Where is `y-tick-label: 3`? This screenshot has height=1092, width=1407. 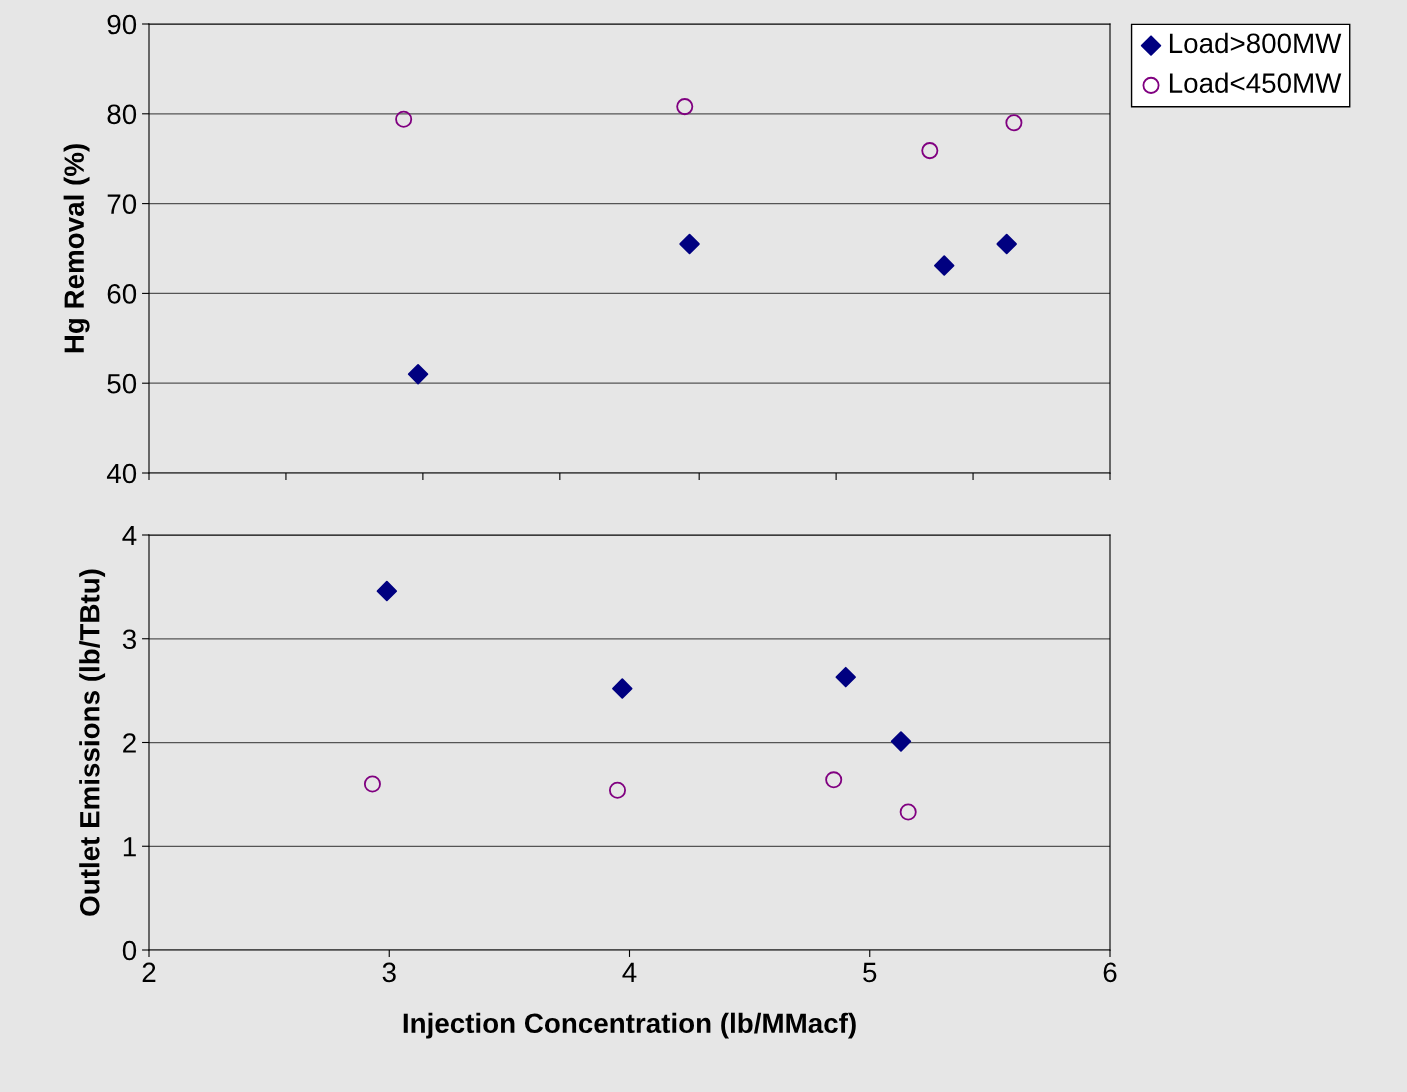
y-tick-label: 3 is located at coordinates (129, 639).